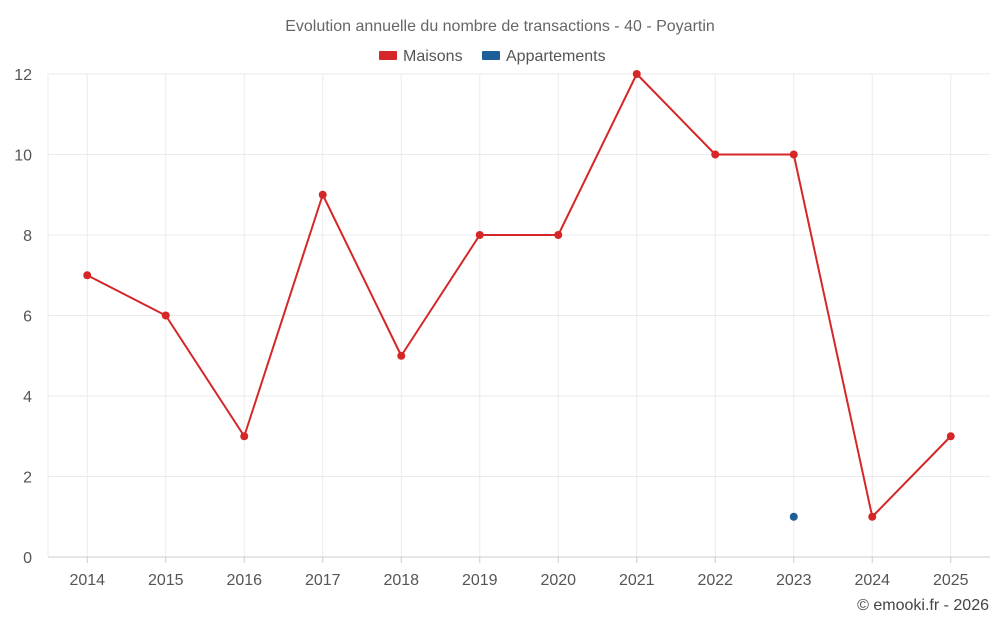  What do you see at coordinates (323, 580) in the screenshot?
I see `x-tick-label: 2017` at bounding box center [323, 580].